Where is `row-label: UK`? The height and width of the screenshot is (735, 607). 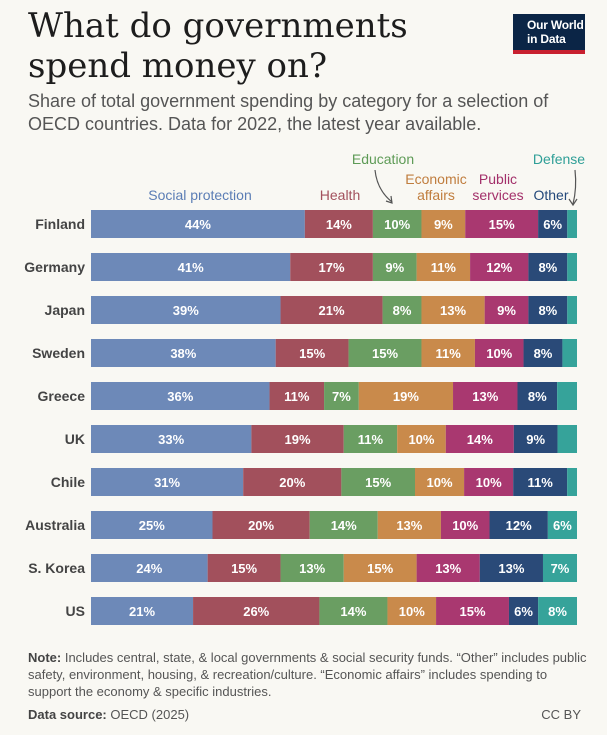 row-label: UK is located at coordinates (75, 439).